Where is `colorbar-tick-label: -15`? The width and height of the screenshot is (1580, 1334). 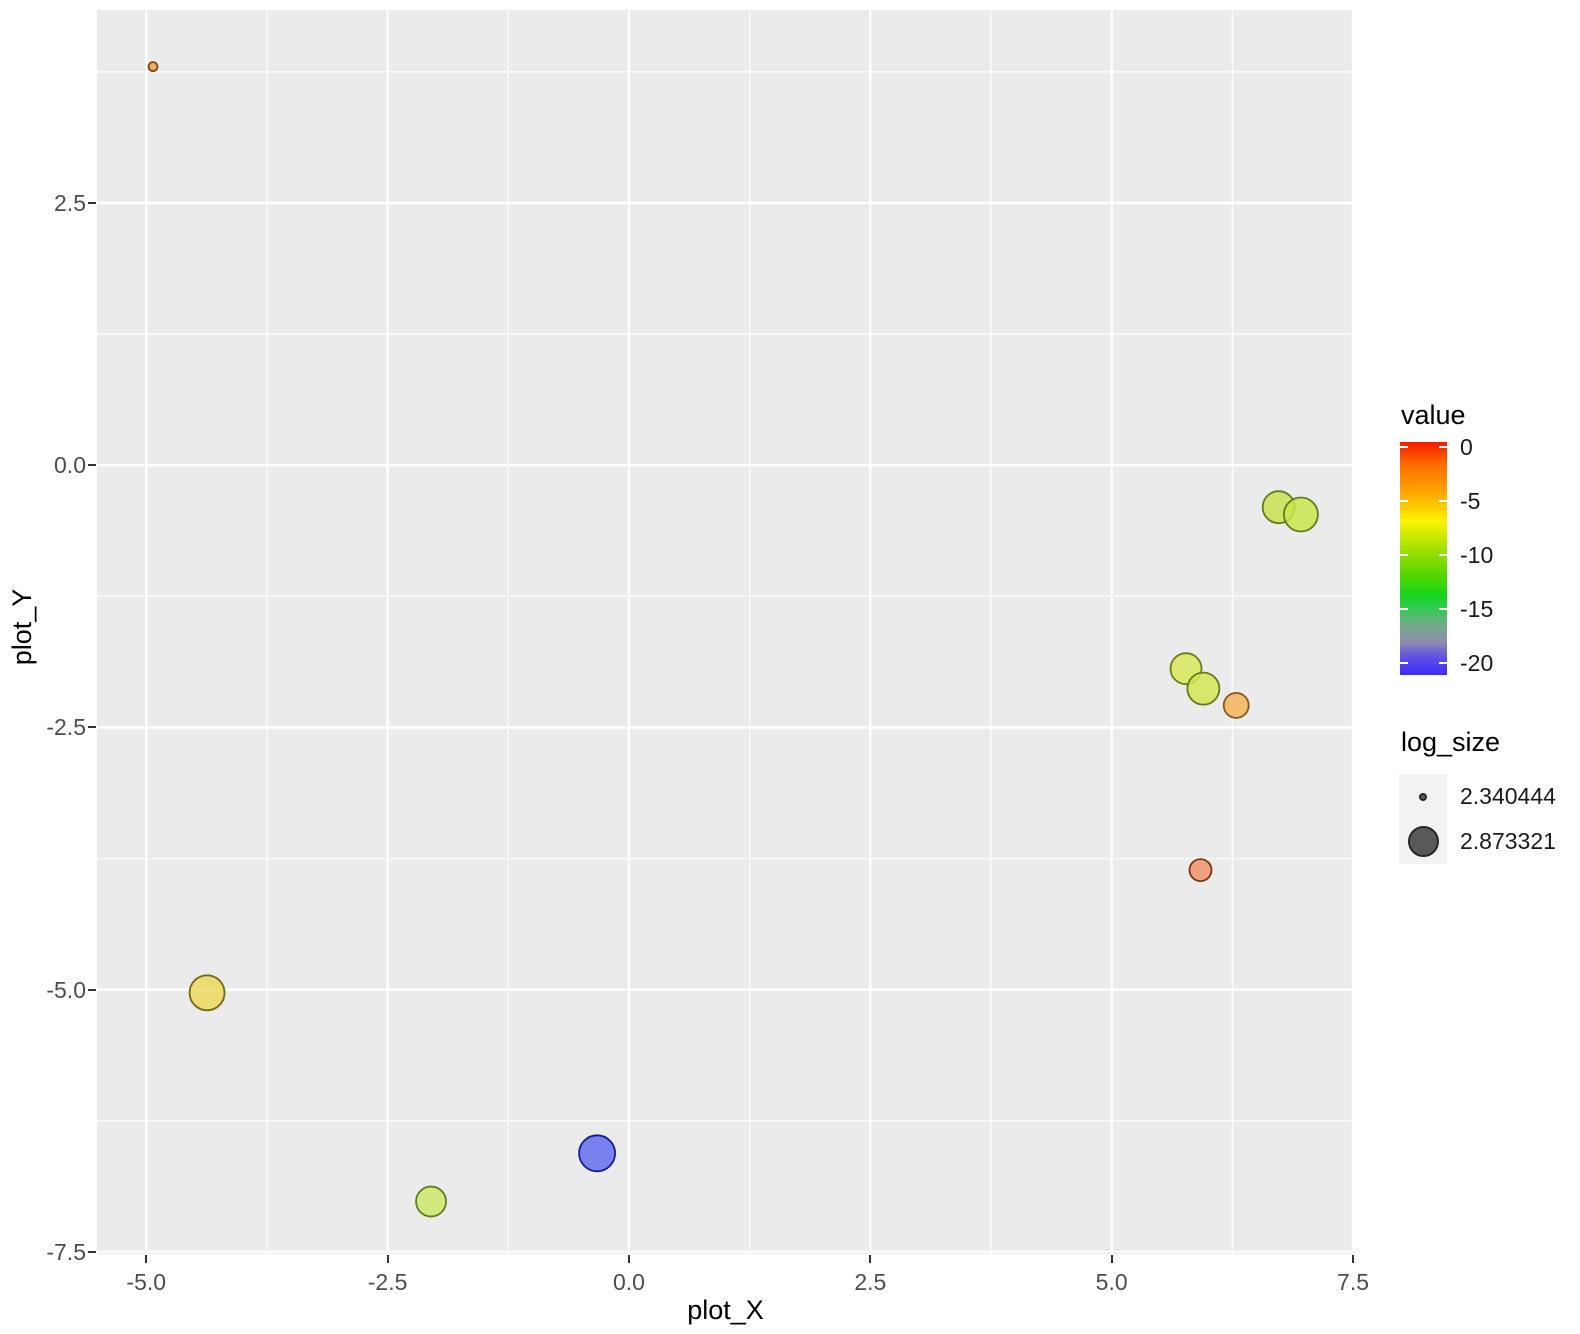
colorbar-tick-label: -15 is located at coordinates (1477, 609).